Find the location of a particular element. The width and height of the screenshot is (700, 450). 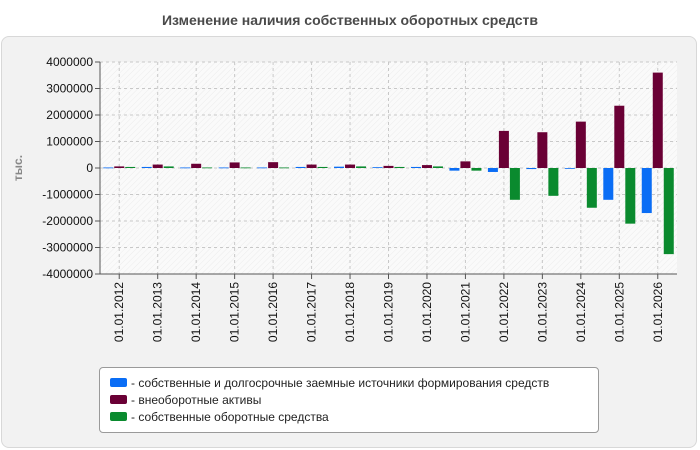

y-tick-label: 4000000 is located at coordinates (69, 62).